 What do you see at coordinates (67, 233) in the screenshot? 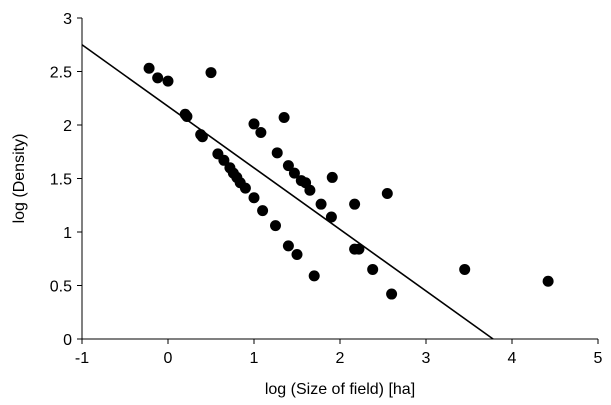
I see `y-tick-label: 1` at bounding box center [67, 233].